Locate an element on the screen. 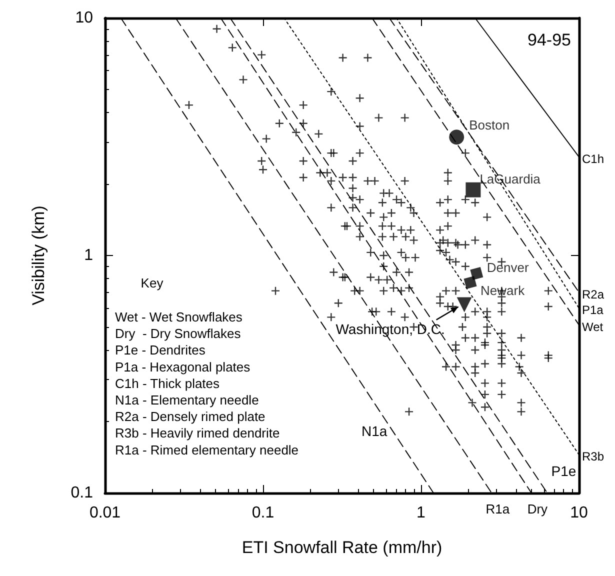 Image resolution: width=615 pixels, height=576 pixels. annotation: Wet - Wet Snowflakes is located at coordinates (179, 317).